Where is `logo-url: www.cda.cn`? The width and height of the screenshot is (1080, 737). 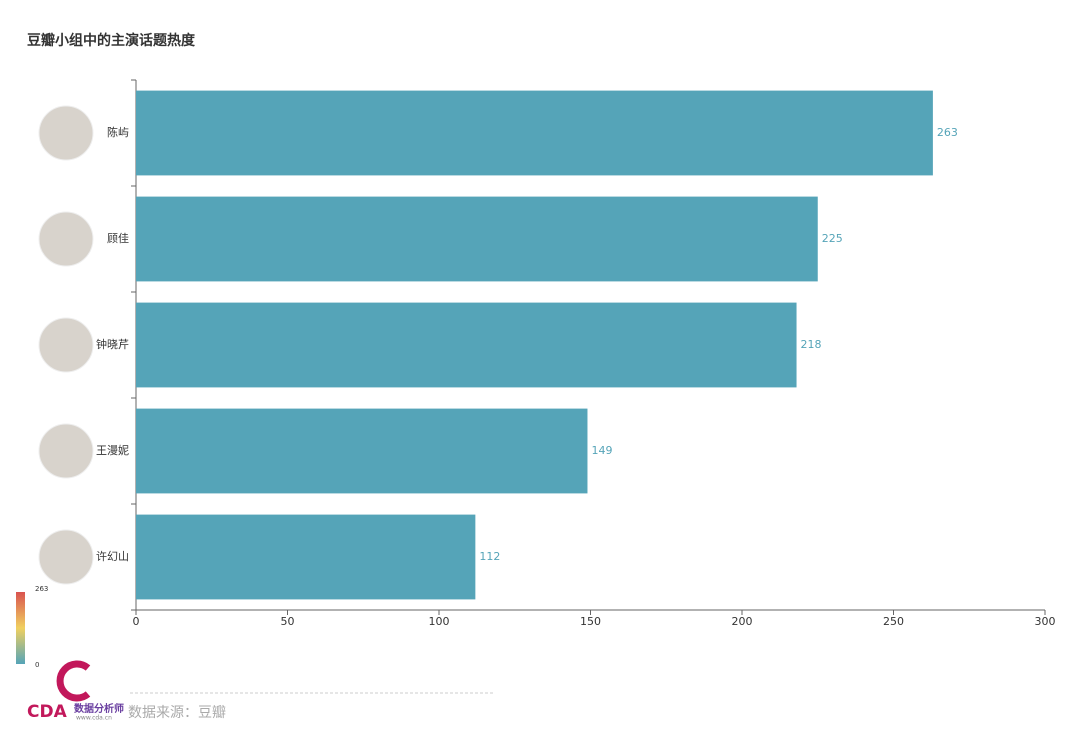
logo-url: www.cda.cn is located at coordinates (94, 718).